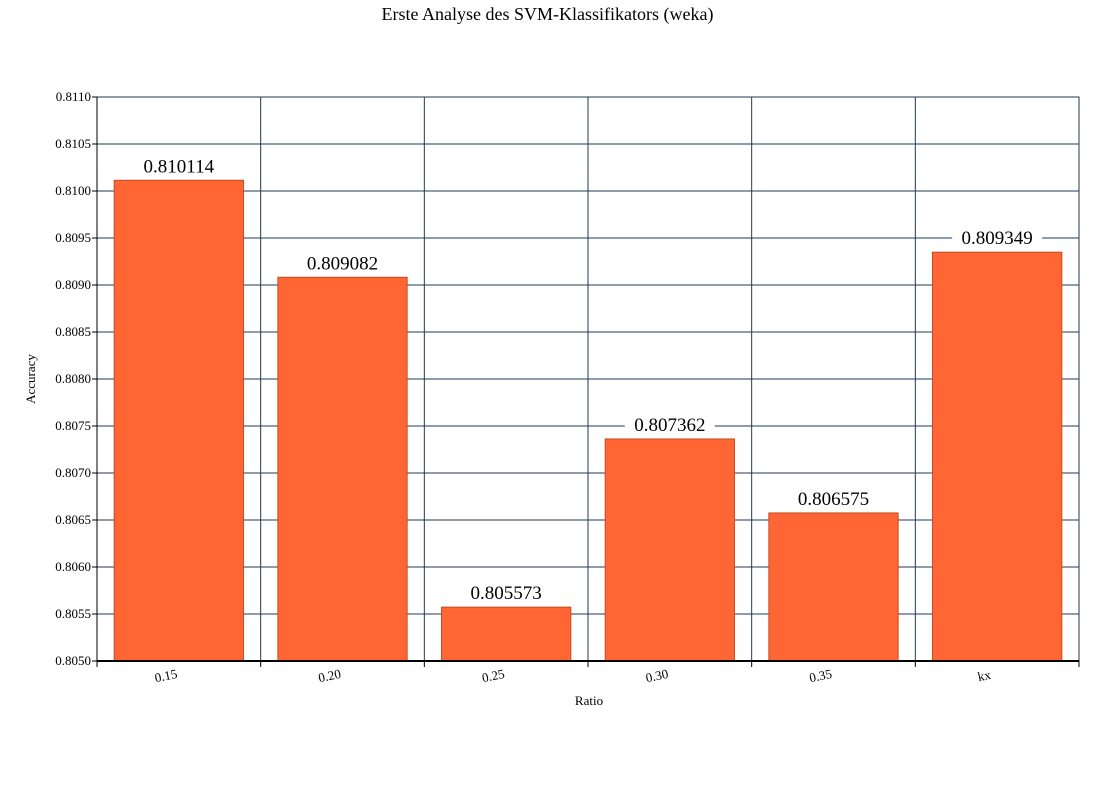 The width and height of the screenshot is (1095, 805). I want to click on bar-0.15, so click(178, 420).